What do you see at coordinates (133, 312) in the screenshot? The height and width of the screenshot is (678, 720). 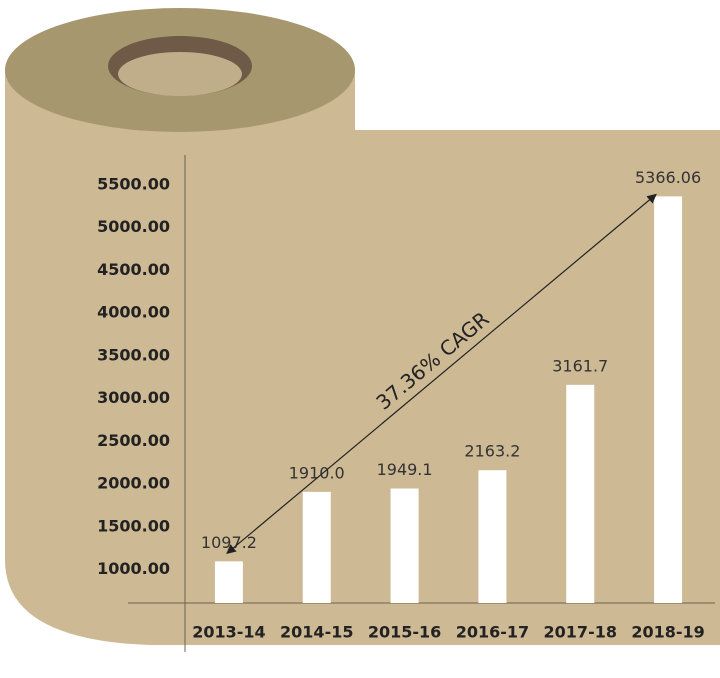 I see `y-tick-label: 4000.00` at bounding box center [133, 312].